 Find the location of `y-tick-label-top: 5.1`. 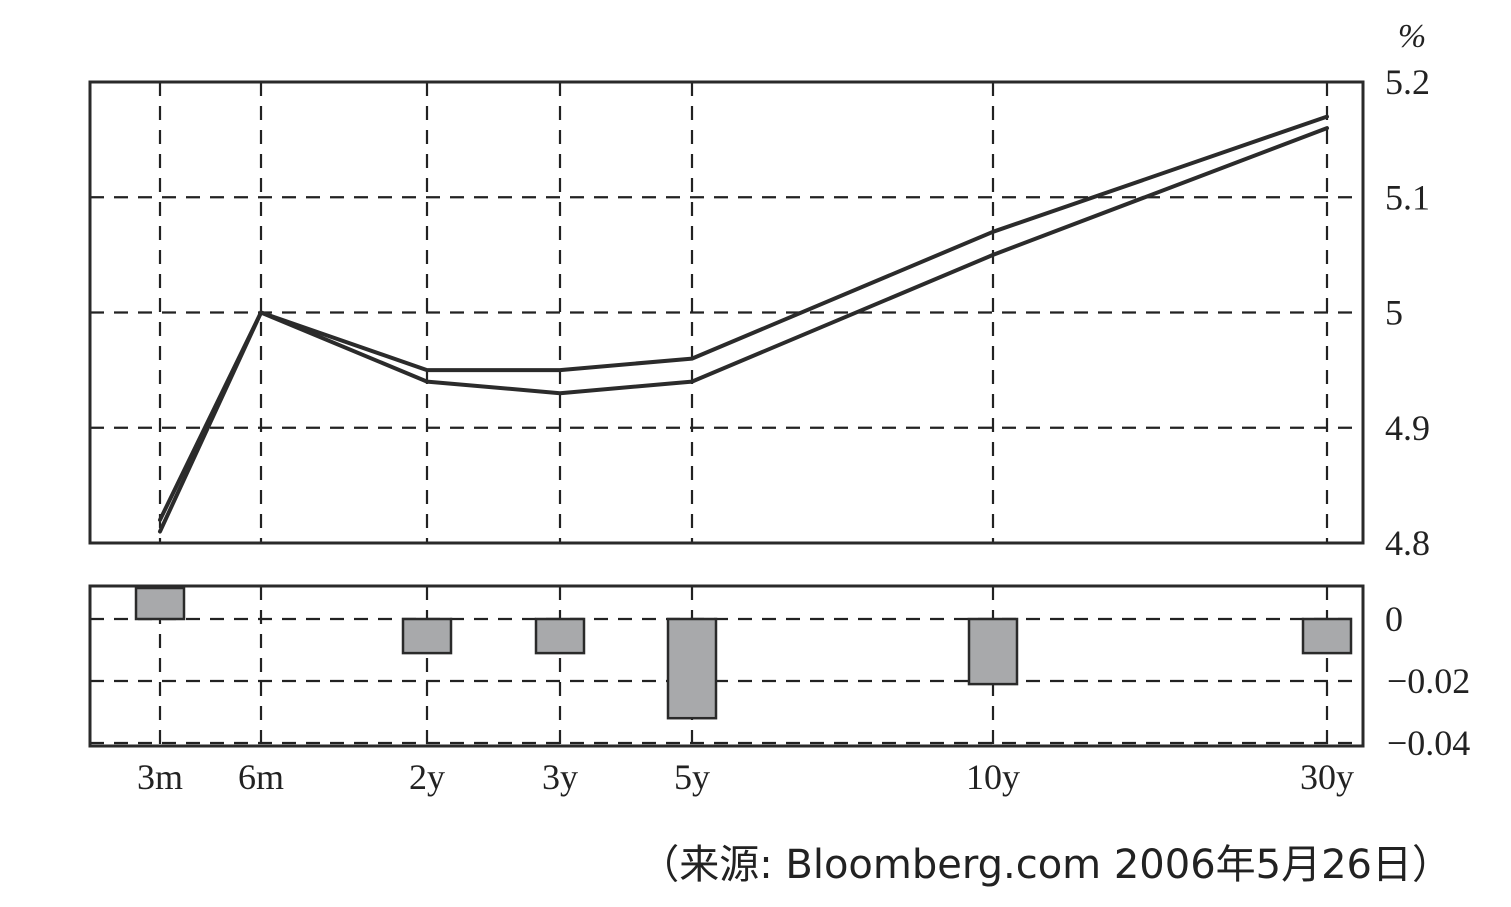

y-tick-label-top: 5.1 is located at coordinates (1407, 197).